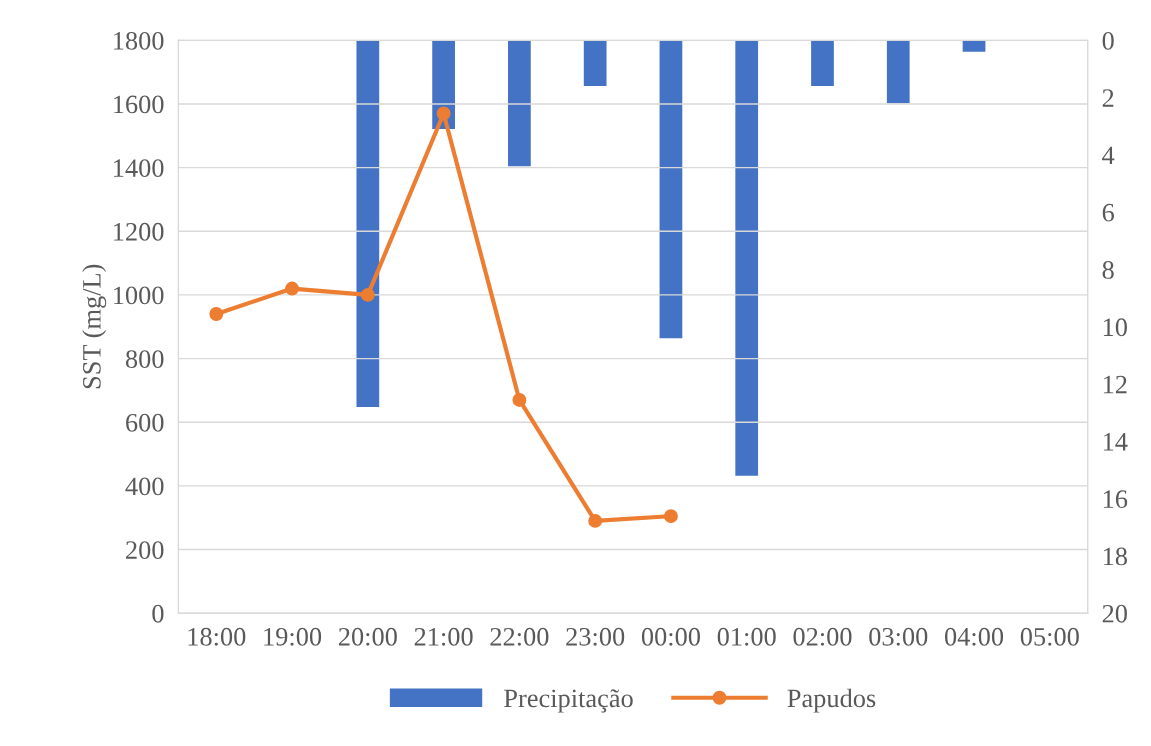 The image size is (1151, 746). Describe the element at coordinates (595, 636) in the screenshot. I see `x-tick-label: 23:00` at that location.